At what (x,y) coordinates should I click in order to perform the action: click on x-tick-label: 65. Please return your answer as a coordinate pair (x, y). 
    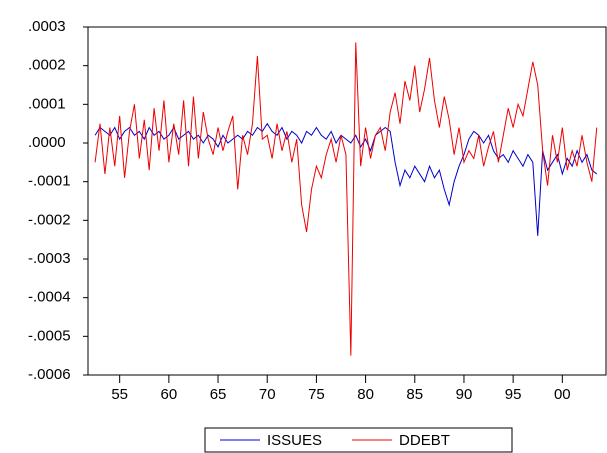
    Looking at the image, I should click on (218, 394).